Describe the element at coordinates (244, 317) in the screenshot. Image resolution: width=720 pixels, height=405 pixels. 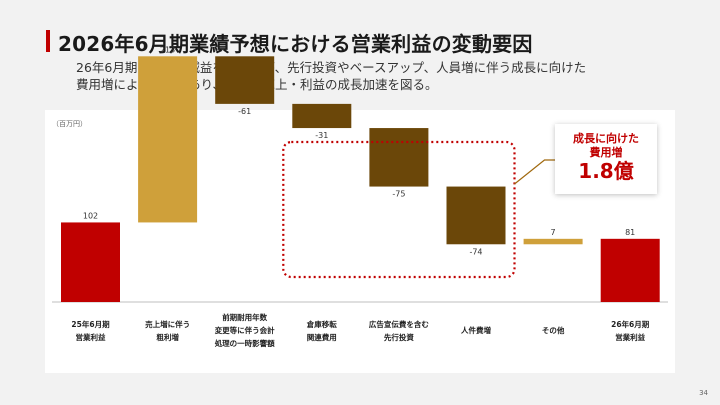
I see `category-label-2-0: 前期耐用年数` at that location.